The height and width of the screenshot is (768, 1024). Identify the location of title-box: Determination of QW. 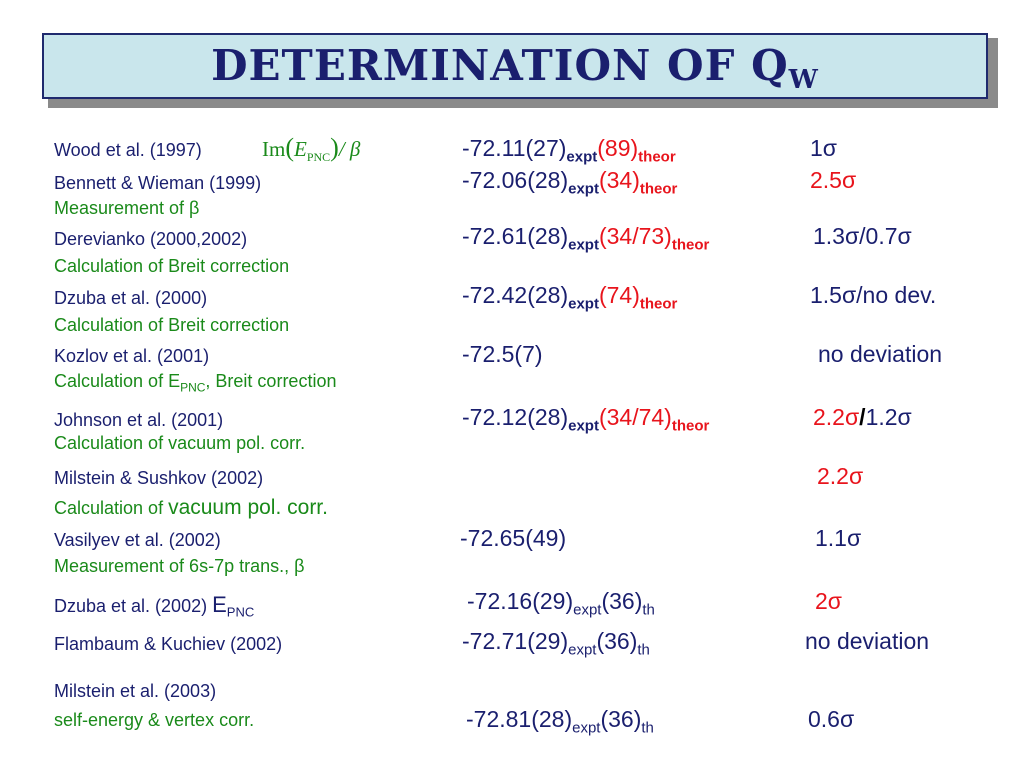
(515, 66).